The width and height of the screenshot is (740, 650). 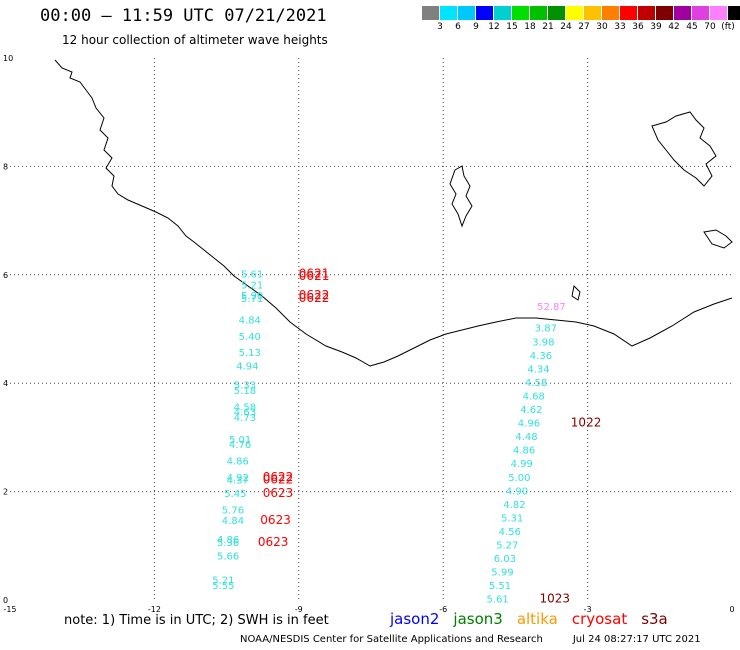 I want to click on y-tick-label: 10, so click(x=8, y=58).